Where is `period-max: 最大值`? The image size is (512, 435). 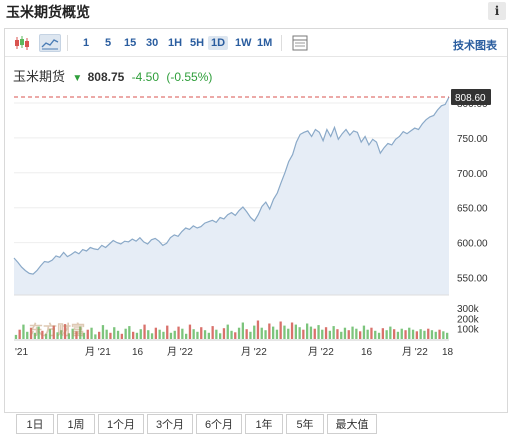
period-max: 最大值 is located at coordinates (352, 424).